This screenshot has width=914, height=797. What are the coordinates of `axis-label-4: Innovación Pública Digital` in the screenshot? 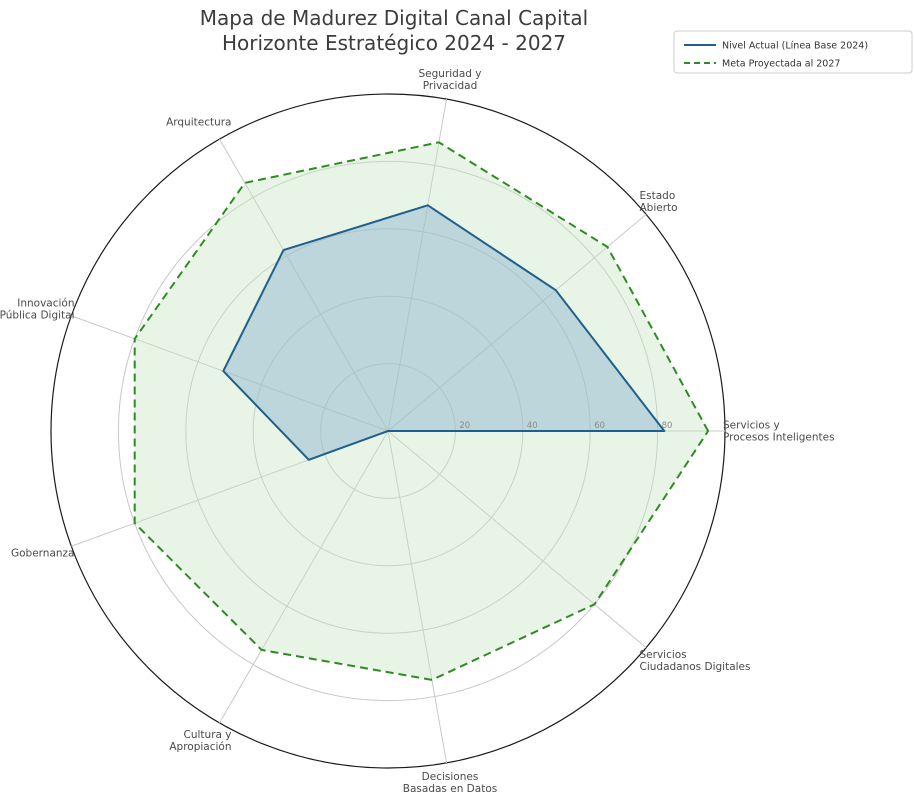 It's located at (37, 310).